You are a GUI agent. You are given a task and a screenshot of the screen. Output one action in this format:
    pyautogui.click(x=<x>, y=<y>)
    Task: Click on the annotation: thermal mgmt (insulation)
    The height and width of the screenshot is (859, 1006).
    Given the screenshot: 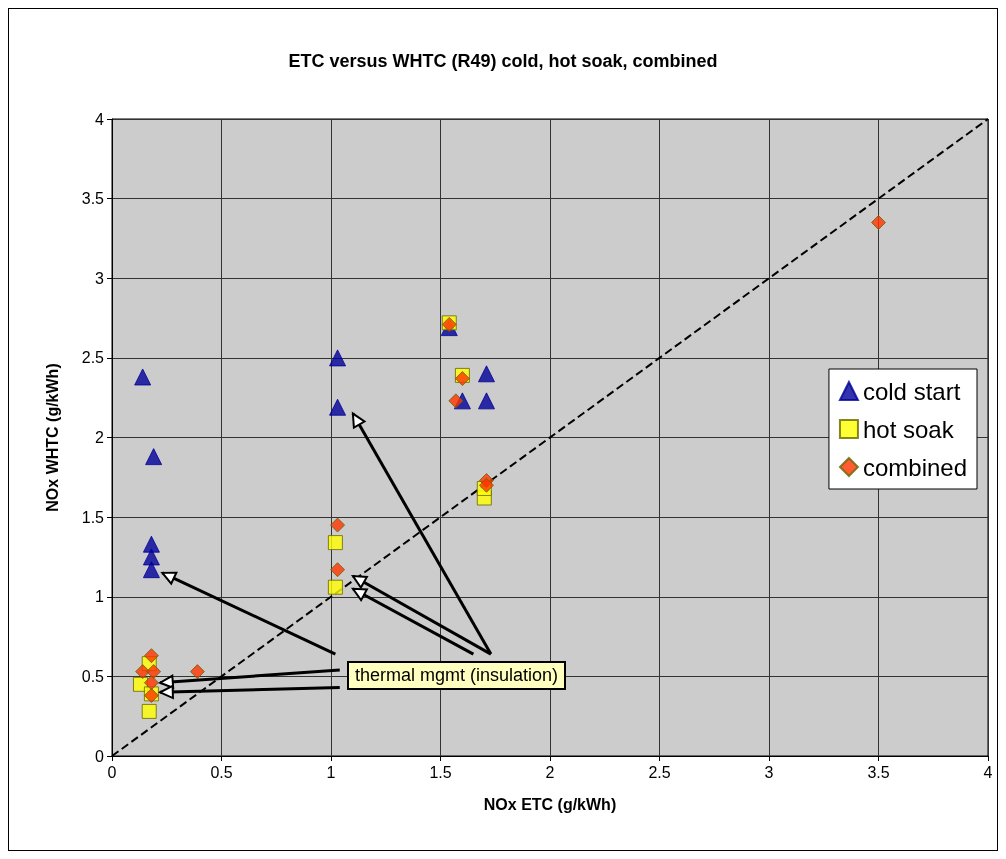 What is the action you would take?
    pyautogui.click(x=457, y=675)
    